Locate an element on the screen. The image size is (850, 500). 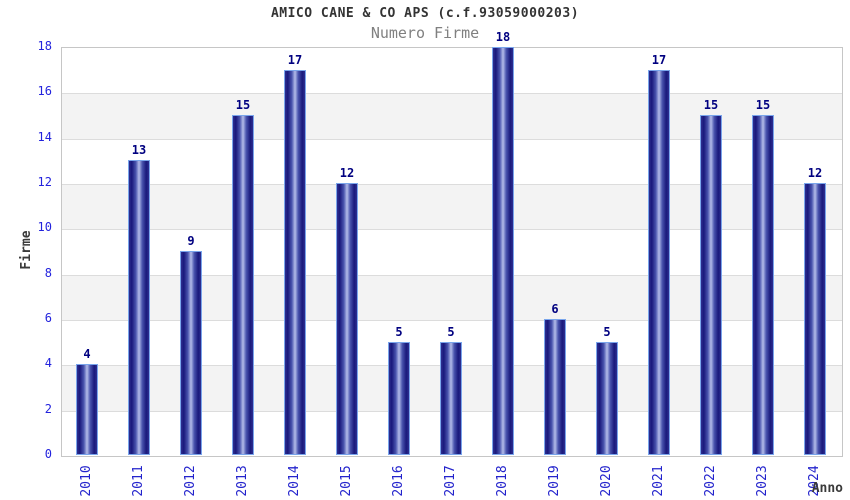
bar-2023 is located at coordinates (763, 285).